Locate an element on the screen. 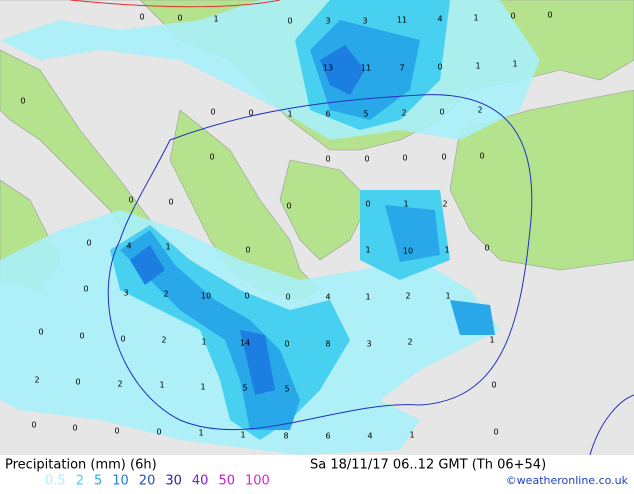 The width and height of the screenshot is (634, 494). legend-value: 5 is located at coordinates (98, 481).